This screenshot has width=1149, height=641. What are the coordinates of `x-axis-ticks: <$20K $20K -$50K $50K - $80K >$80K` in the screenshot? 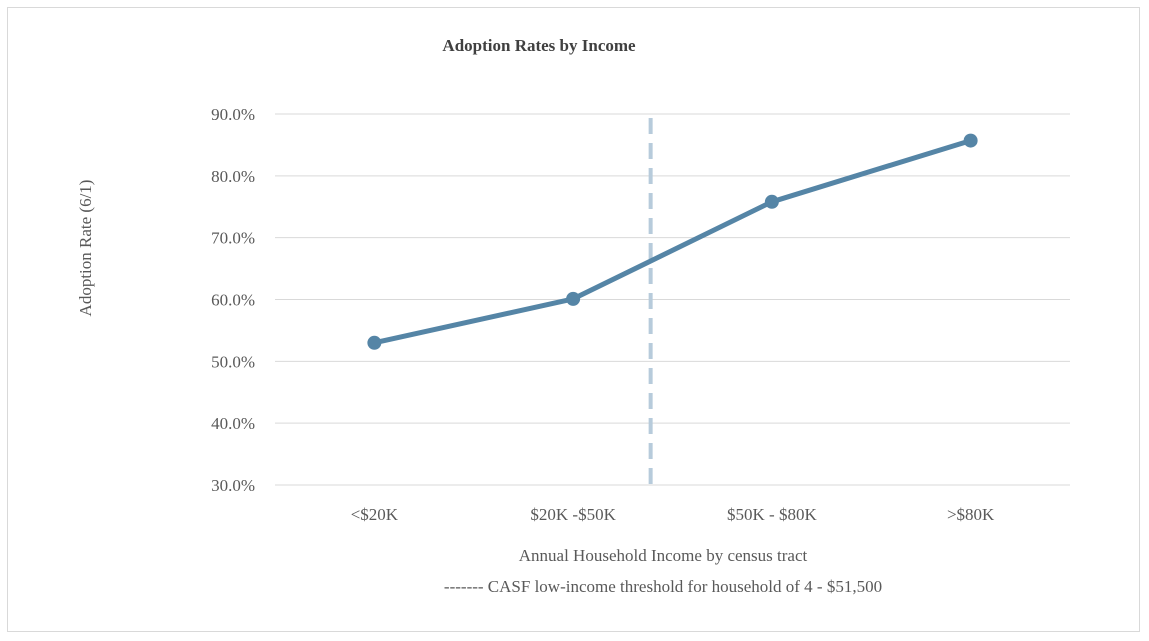 It's located at (673, 514).